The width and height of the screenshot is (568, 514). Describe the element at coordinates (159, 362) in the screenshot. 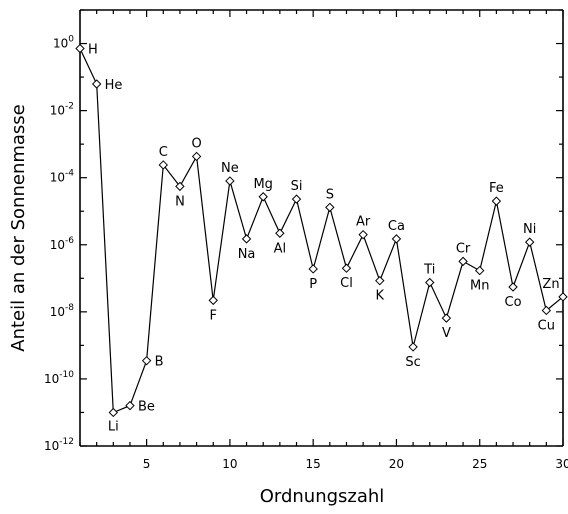

I see `element-label-b: B` at that location.